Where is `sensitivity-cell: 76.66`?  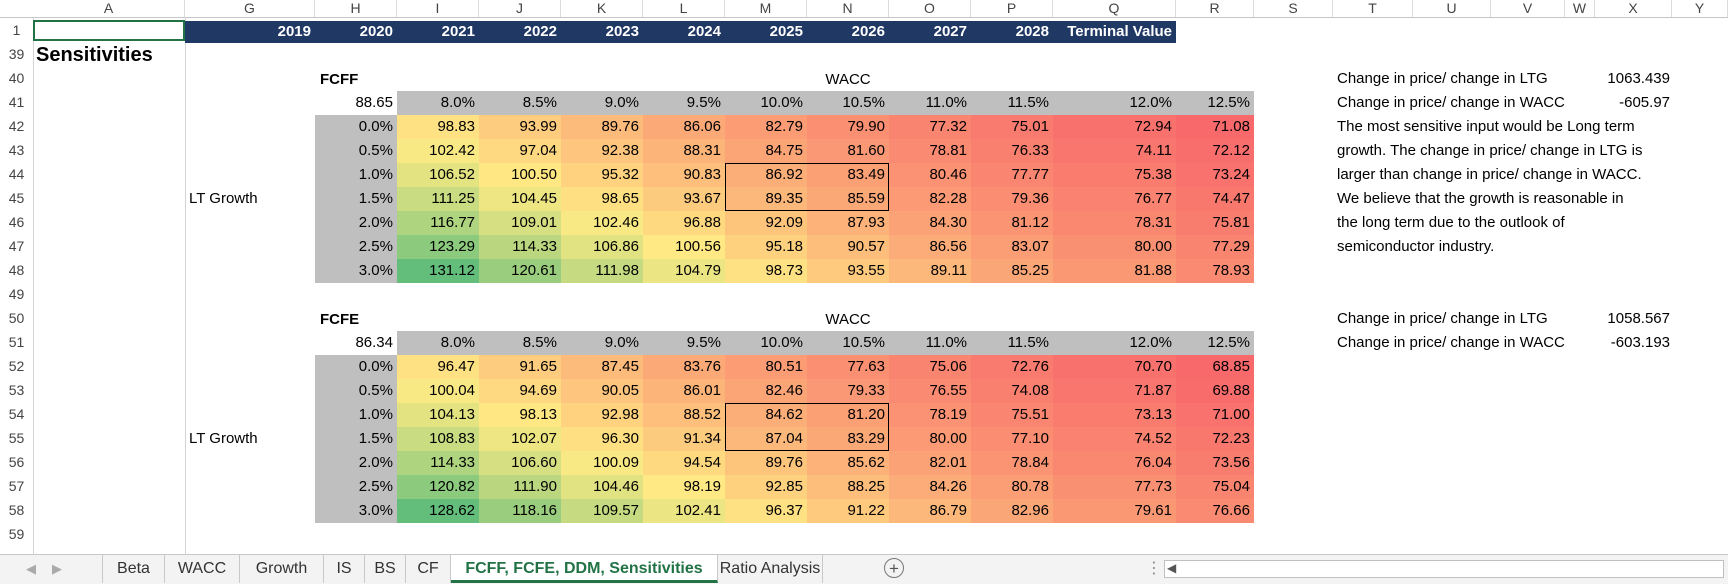
sensitivity-cell: 76.66 is located at coordinates (1215, 511).